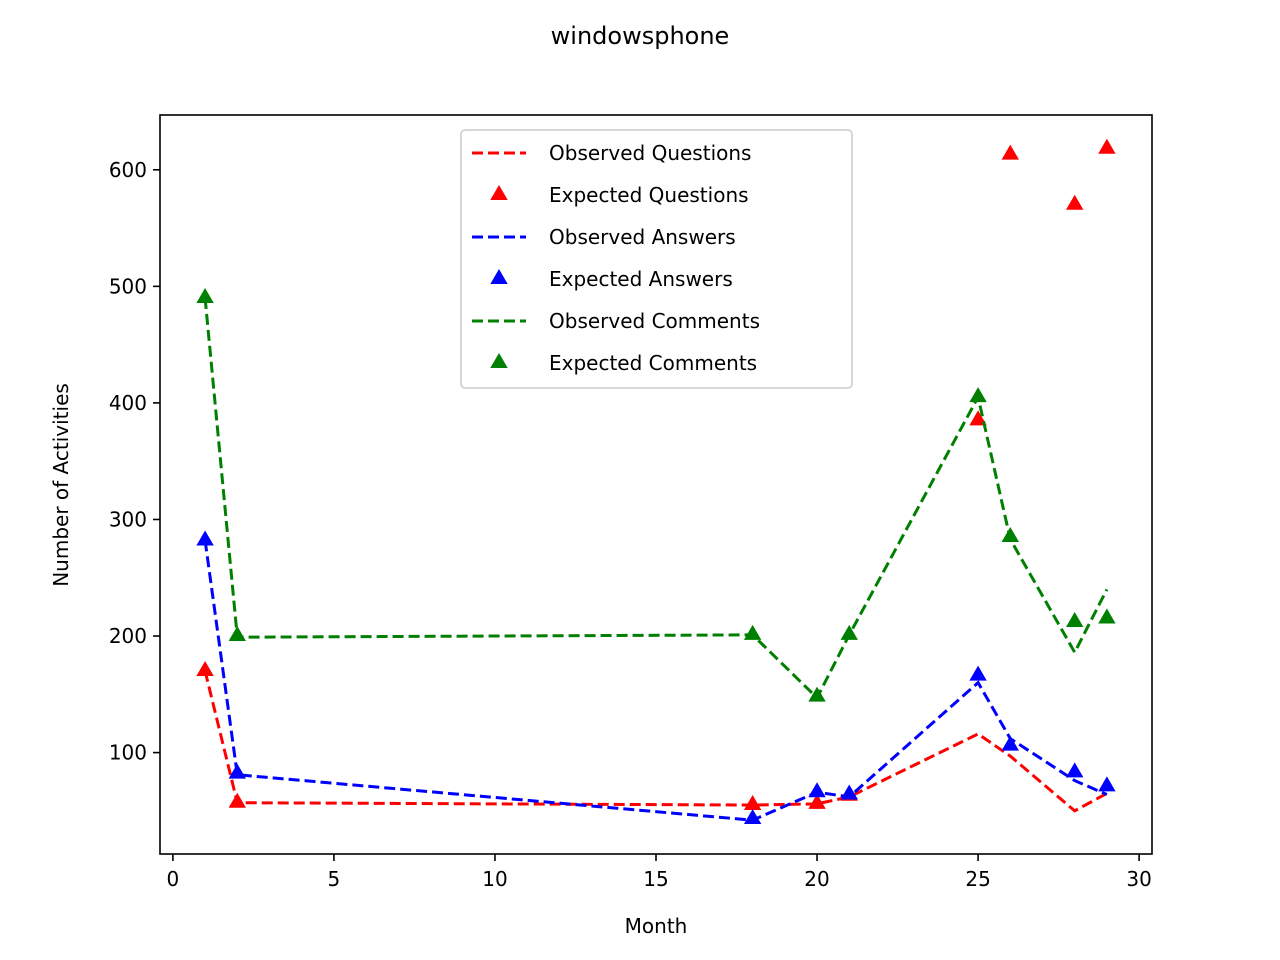  I want to click on legend-entry-observed-answers: Observed Answers, so click(604, 237).